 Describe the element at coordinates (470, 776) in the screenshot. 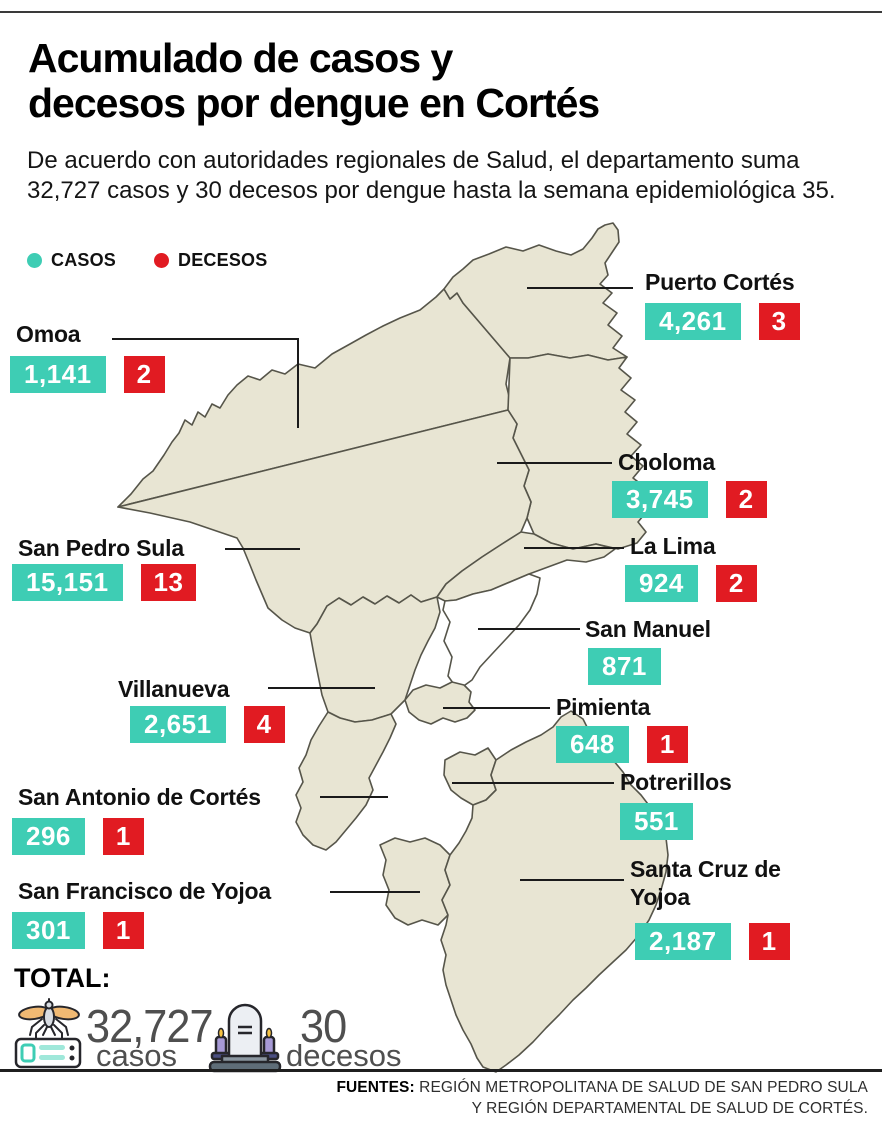

I see `map-shape-potrerillos` at that location.